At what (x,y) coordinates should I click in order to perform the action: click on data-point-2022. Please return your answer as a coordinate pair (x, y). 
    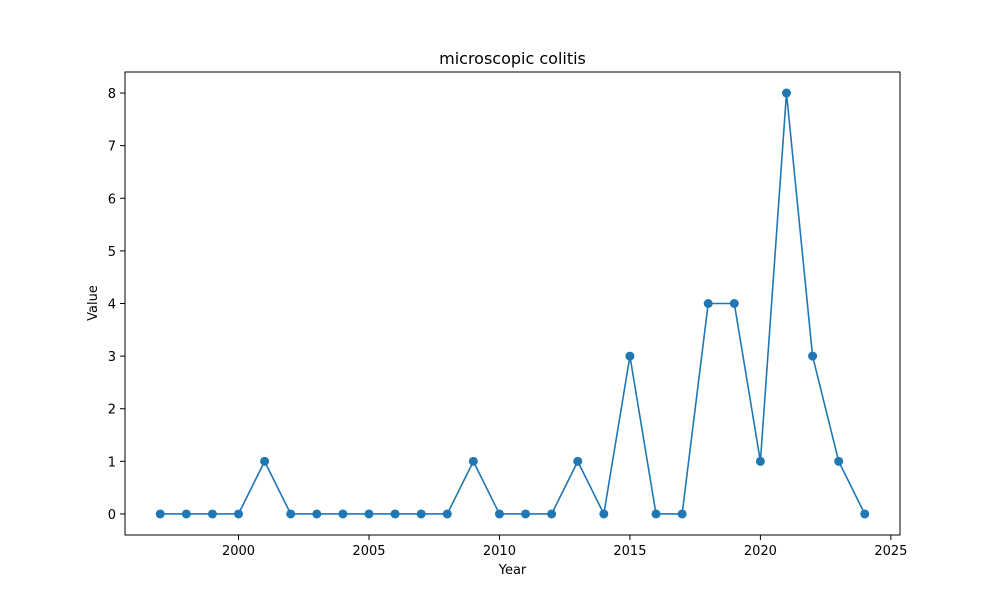
    Looking at the image, I should click on (813, 356).